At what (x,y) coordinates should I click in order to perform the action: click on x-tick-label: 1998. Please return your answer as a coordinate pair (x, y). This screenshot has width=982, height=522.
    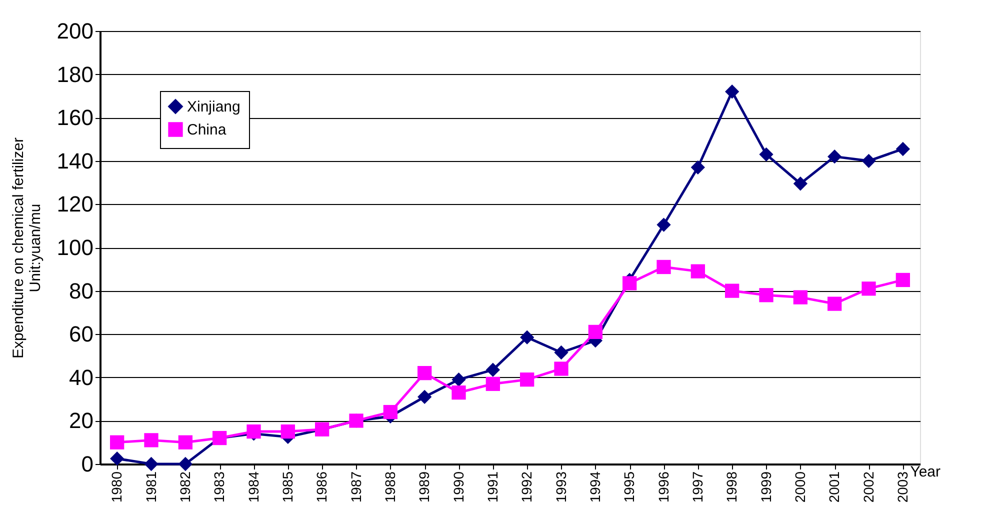
    Looking at the image, I should click on (732, 487).